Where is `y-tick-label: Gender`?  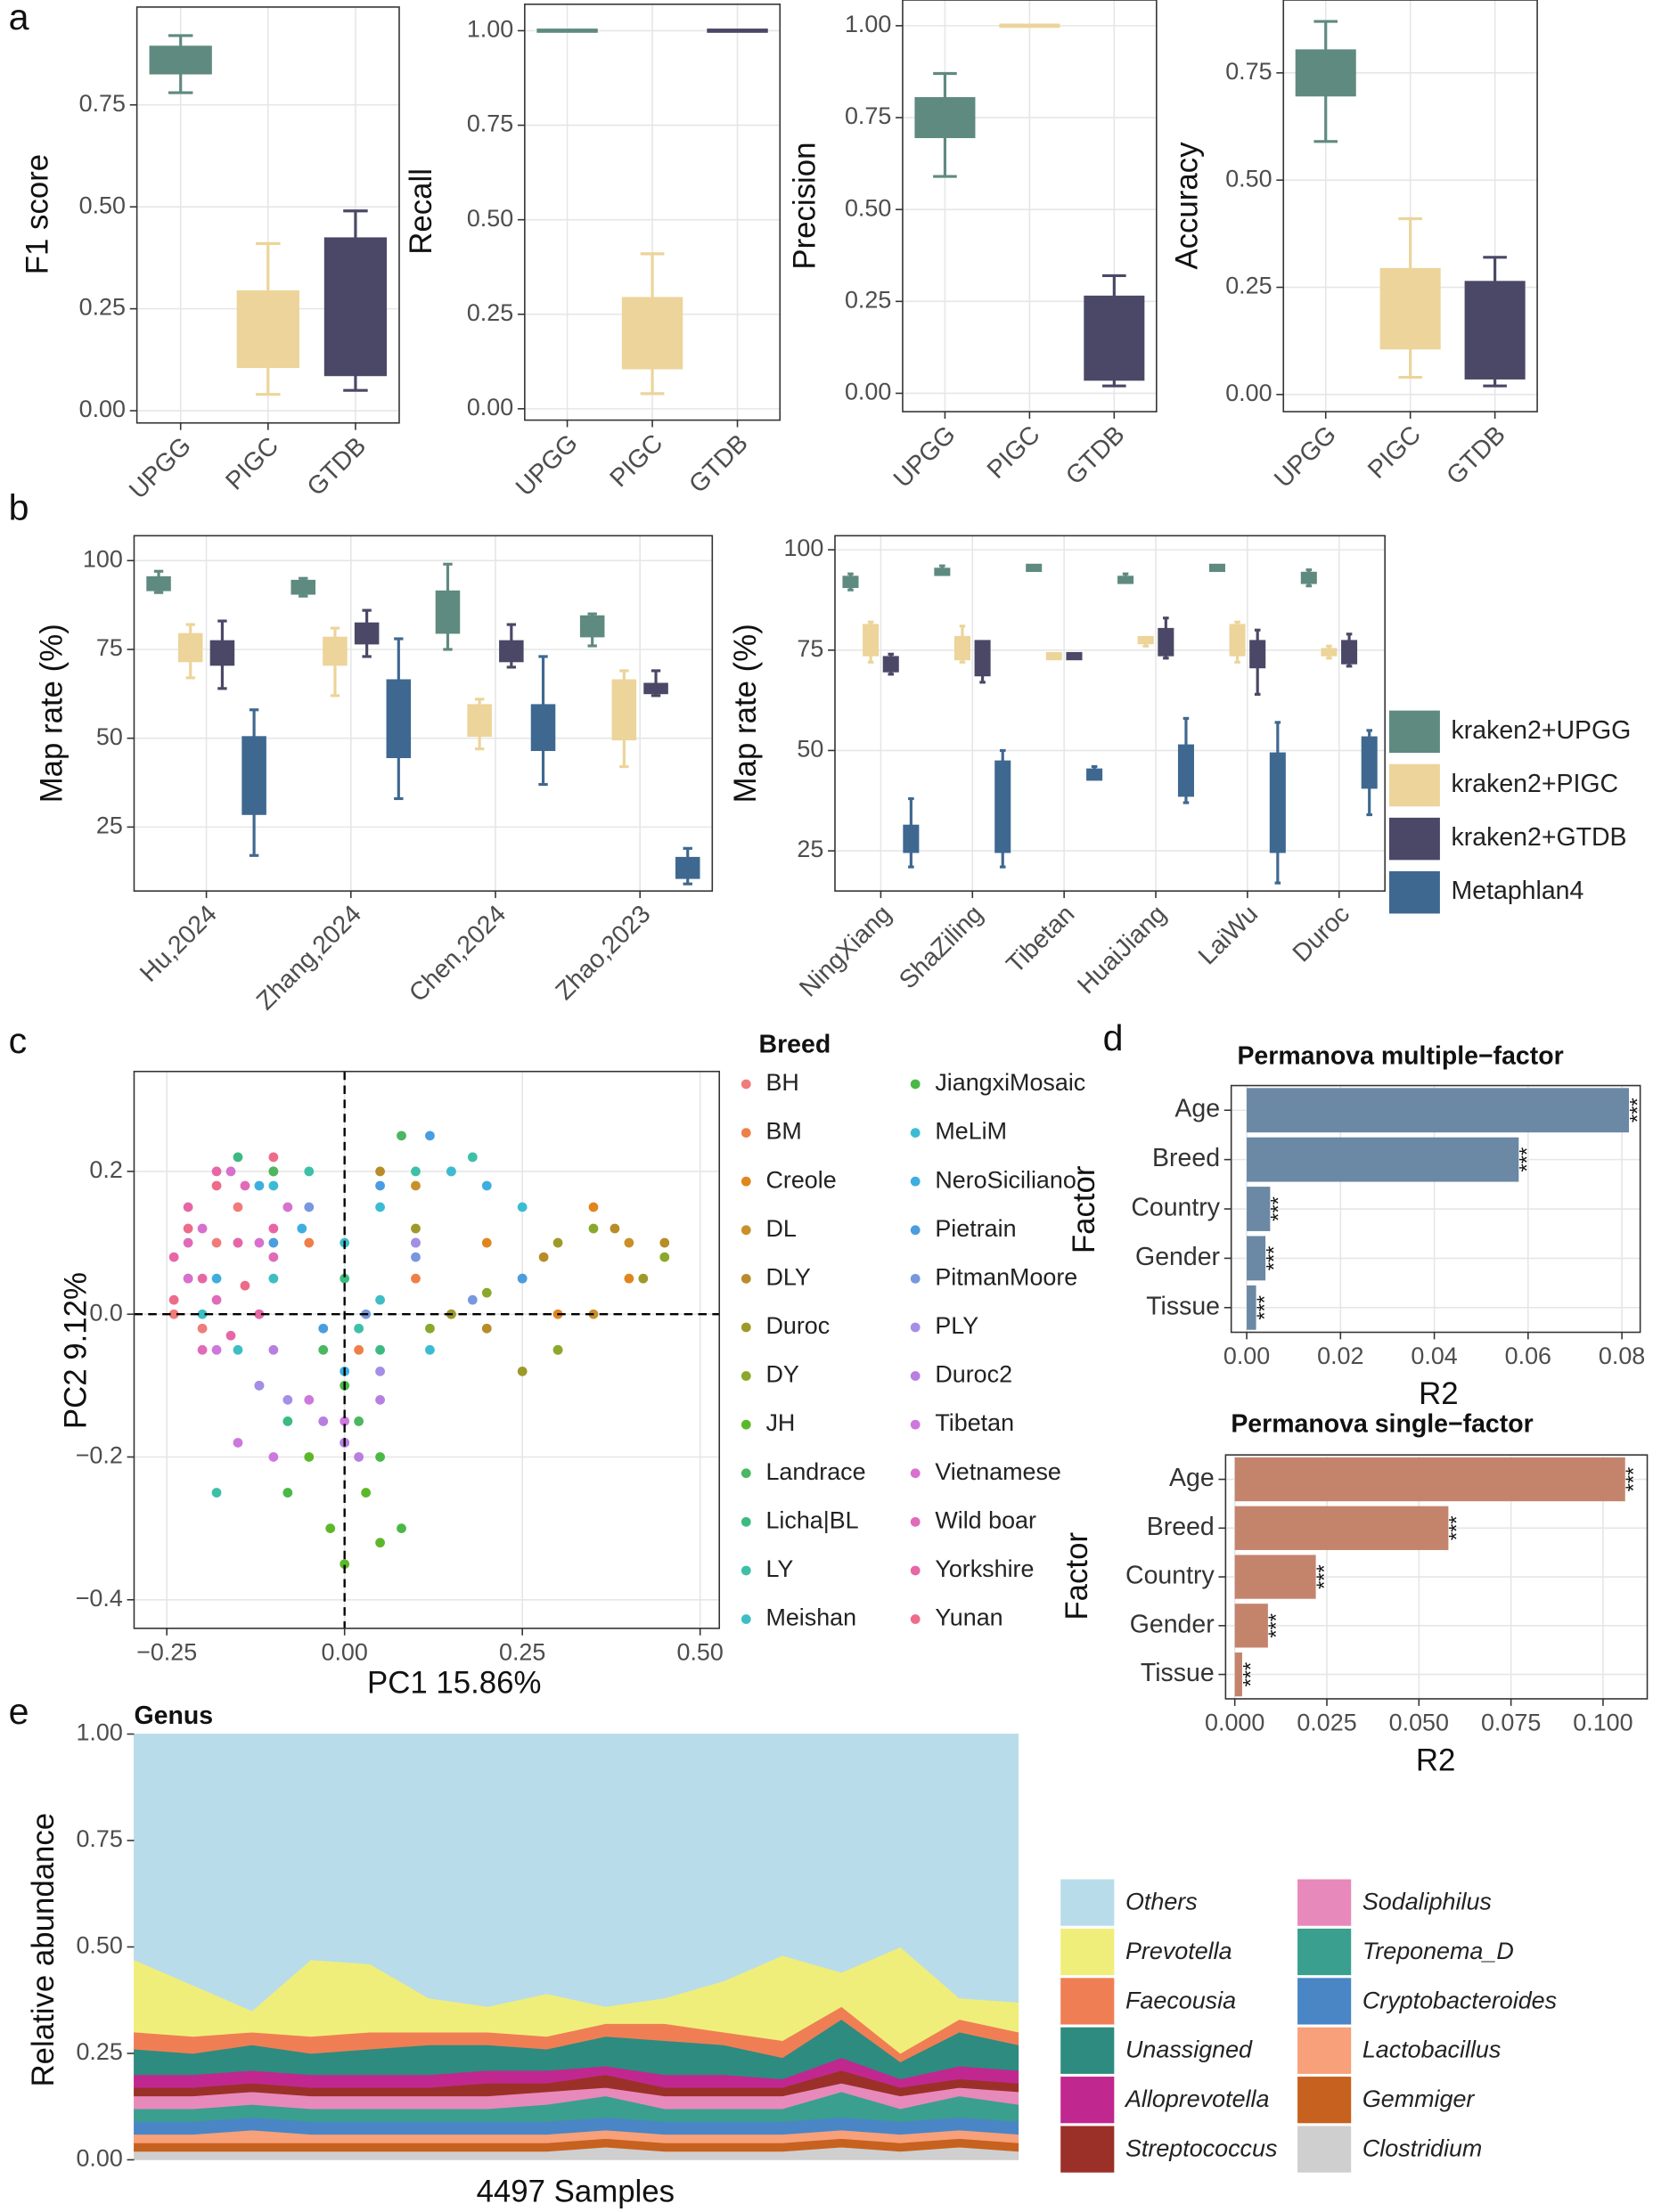 y-tick-label: Gender is located at coordinates (1177, 1257).